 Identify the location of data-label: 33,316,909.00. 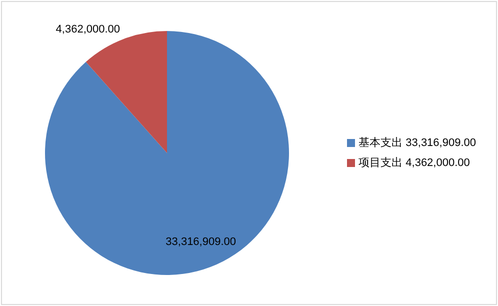
(201, 242).